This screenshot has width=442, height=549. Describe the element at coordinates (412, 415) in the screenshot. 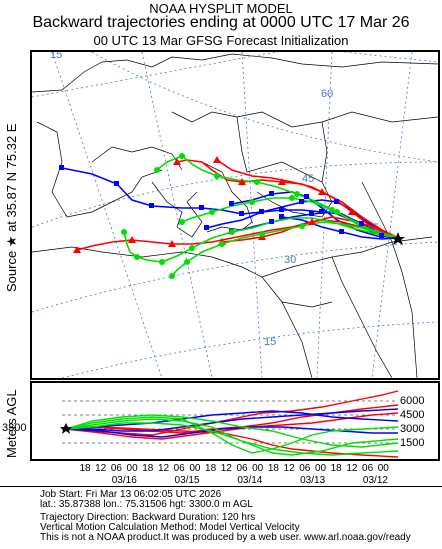

I see `altitude-tick: 4500` at that location.